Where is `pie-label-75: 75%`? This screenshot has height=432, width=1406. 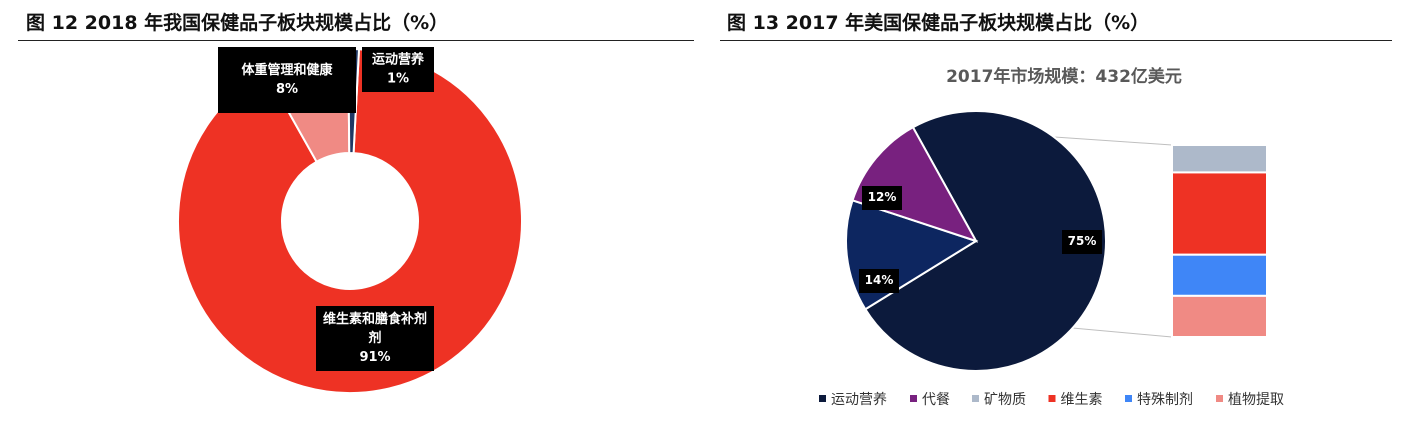
pie-label-75: 75% is located at coordinates (1082, 242).